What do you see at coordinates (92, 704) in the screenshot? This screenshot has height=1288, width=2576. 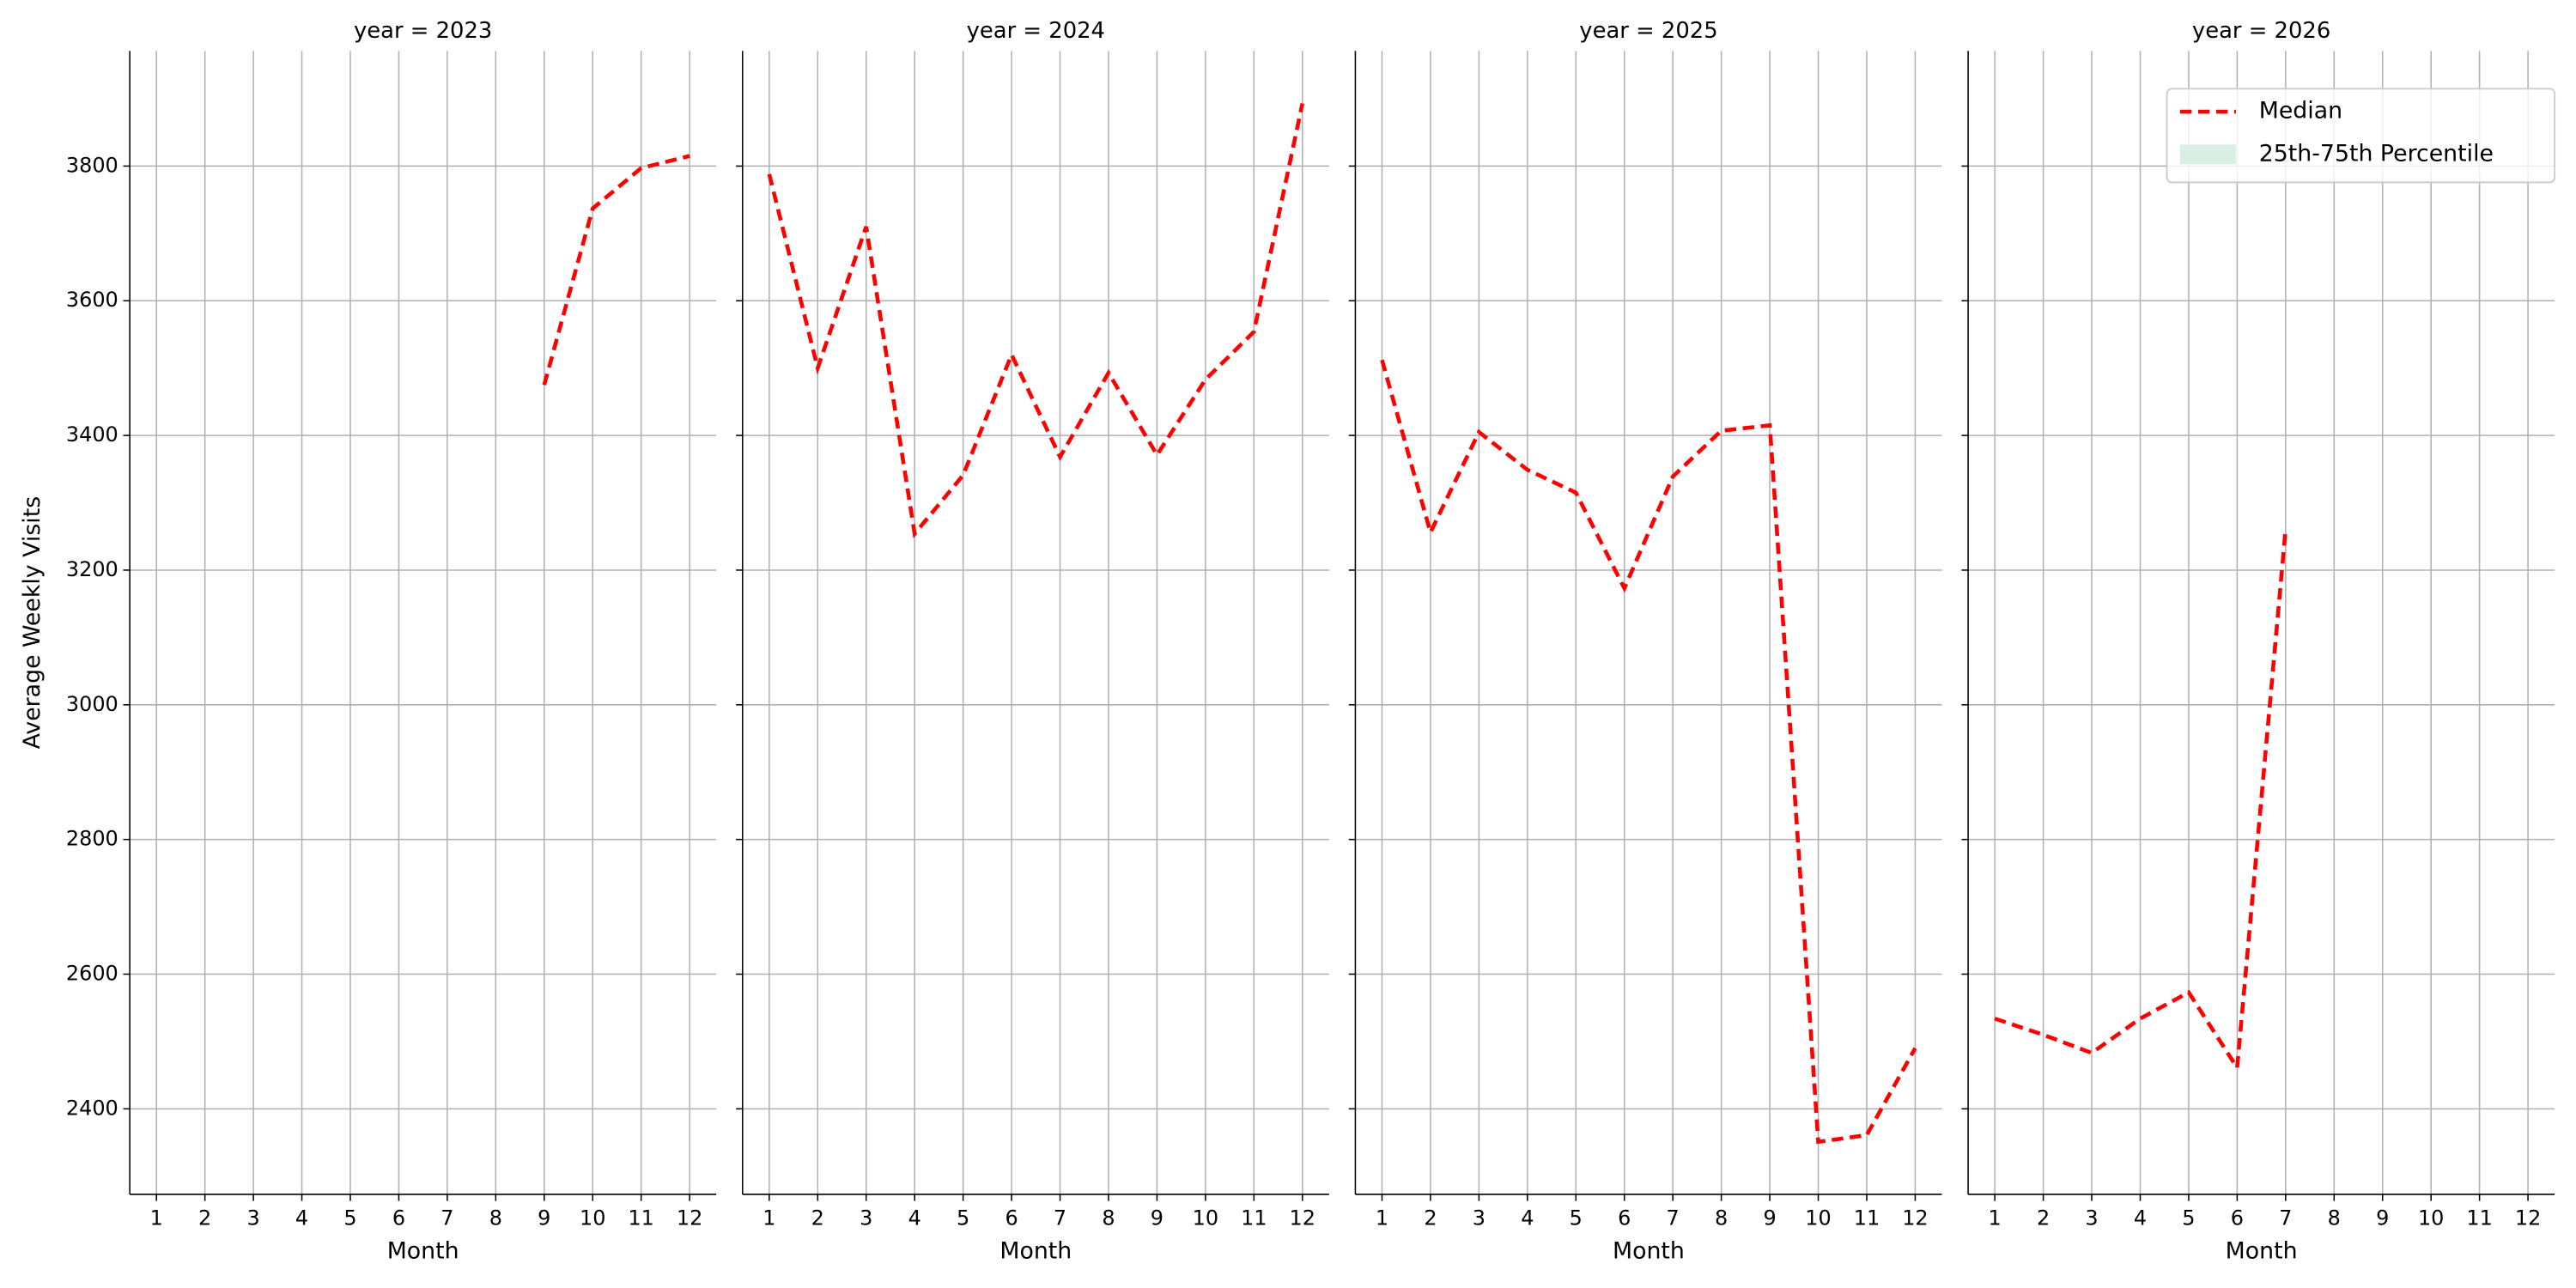 I see `y-tick-label: 3000` at bounding box center [92, 704].